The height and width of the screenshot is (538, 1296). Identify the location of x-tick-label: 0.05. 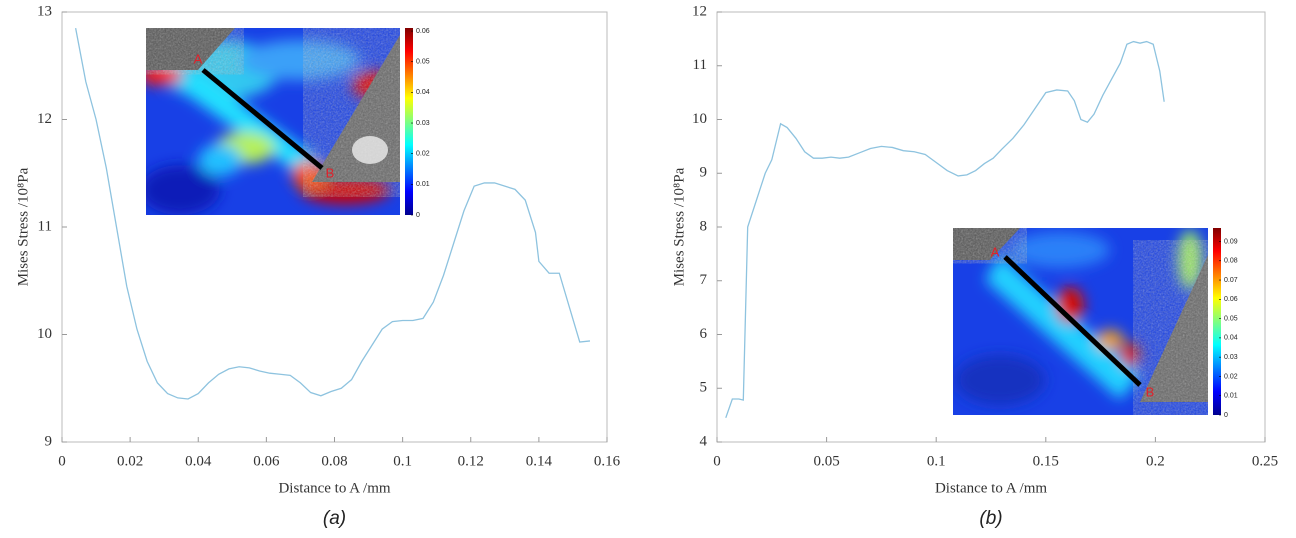
(826, 461).